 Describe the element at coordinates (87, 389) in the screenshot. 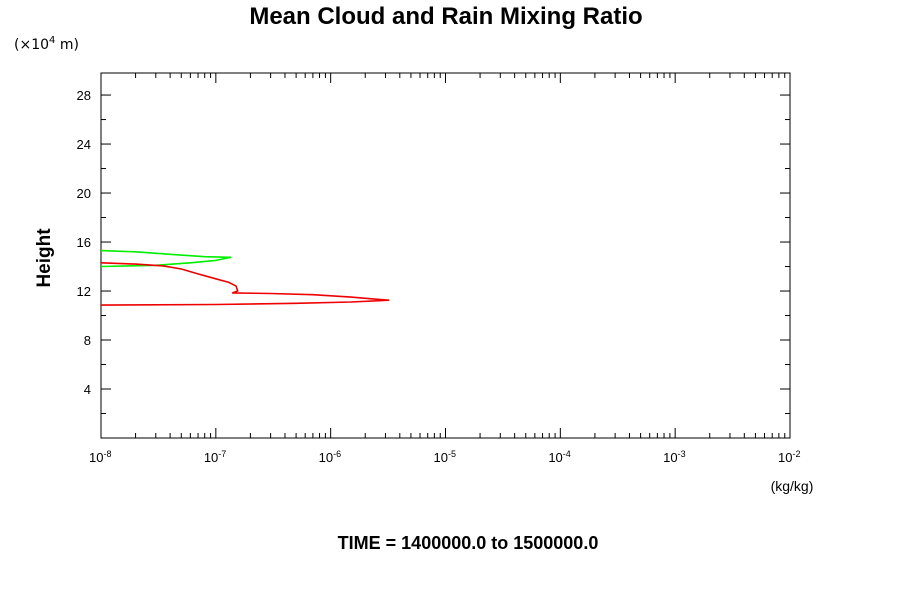

I see `y-tick-label: 4` at that location.